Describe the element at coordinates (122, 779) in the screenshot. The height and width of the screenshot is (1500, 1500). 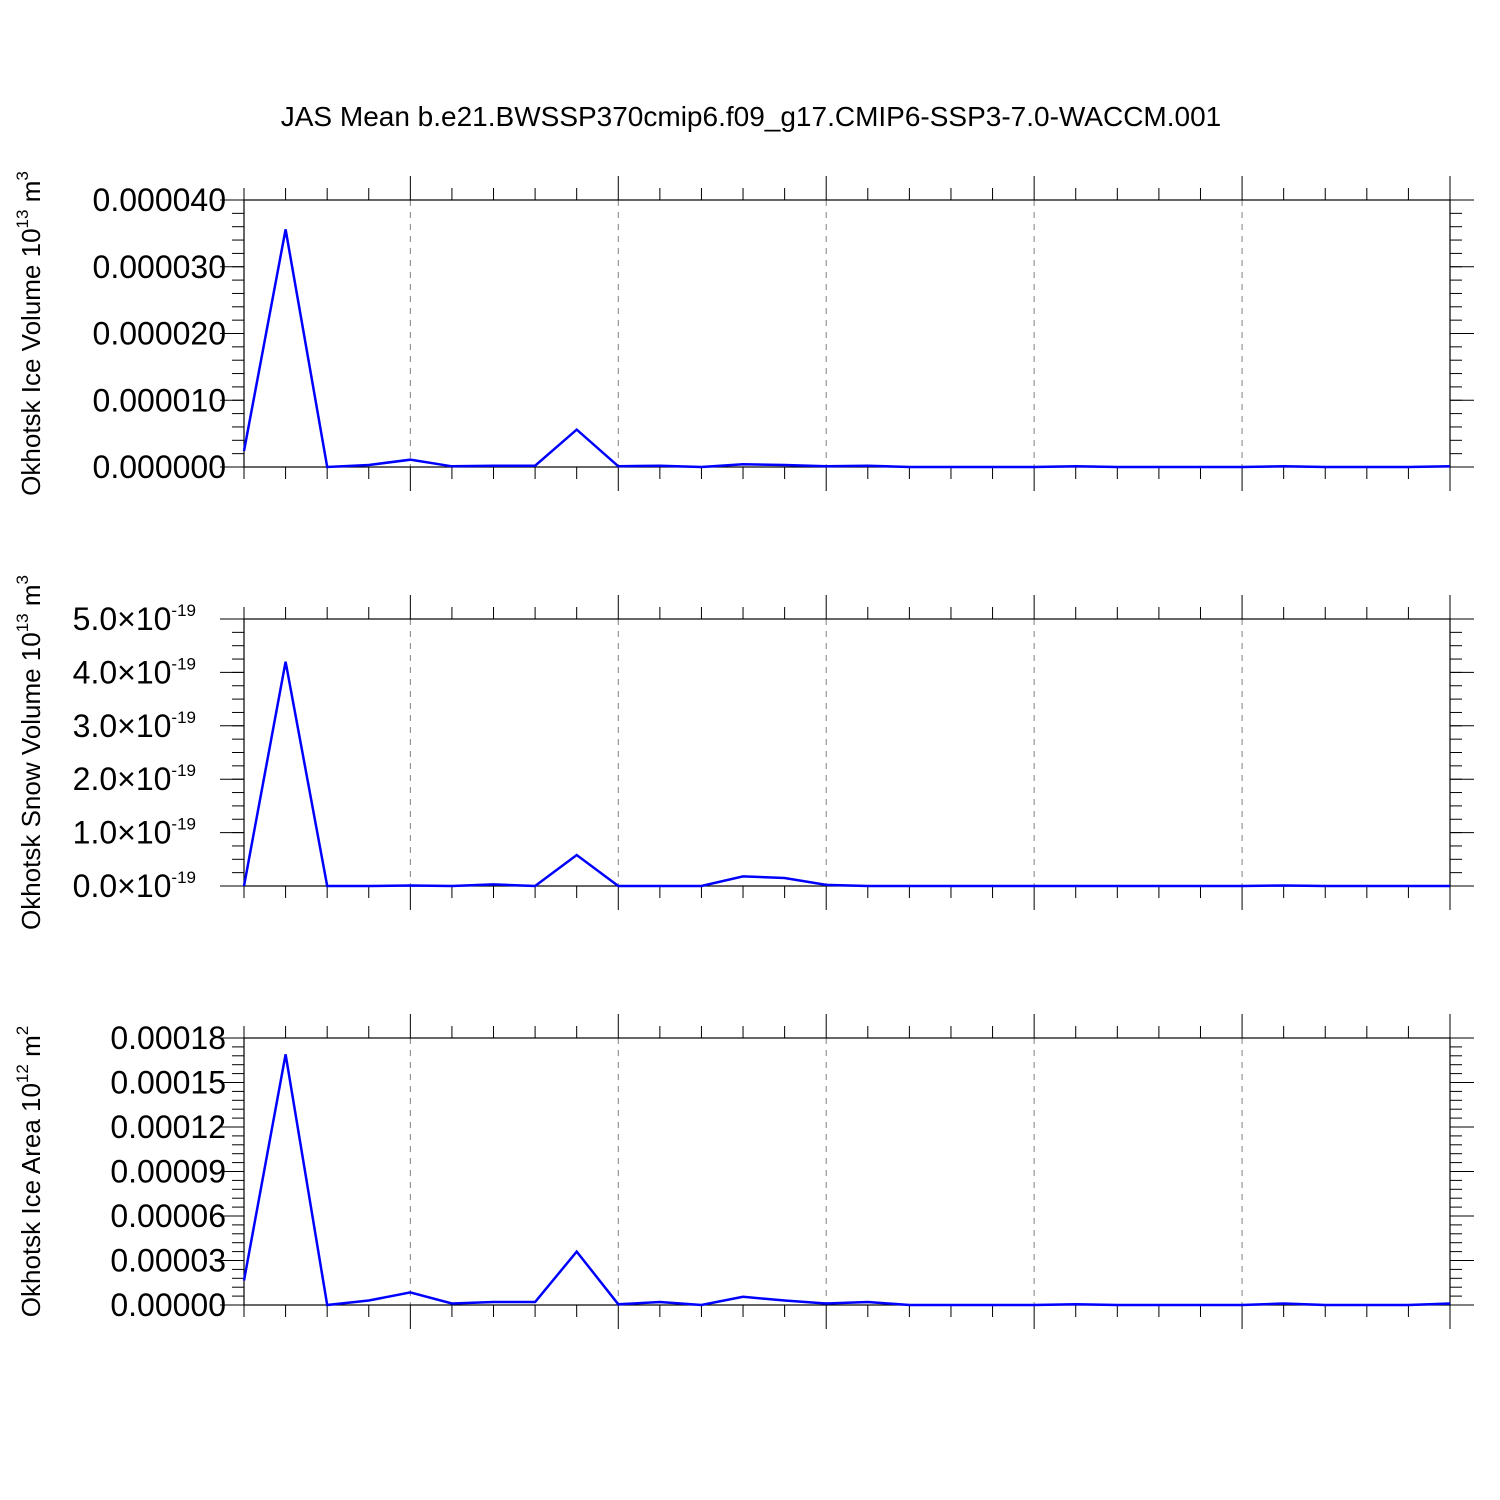
I see `y-tick-label-text: 2.0×10` at that location.